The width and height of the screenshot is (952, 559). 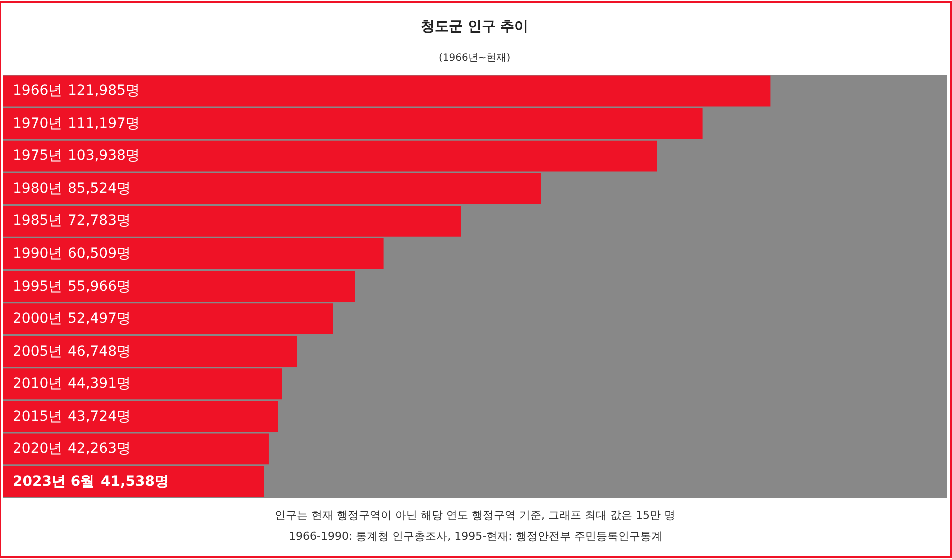 What do you see at coordinates (104, 156) in the screenshot?
I see `data-label: 103,938명` at bounding box center [104, 156].